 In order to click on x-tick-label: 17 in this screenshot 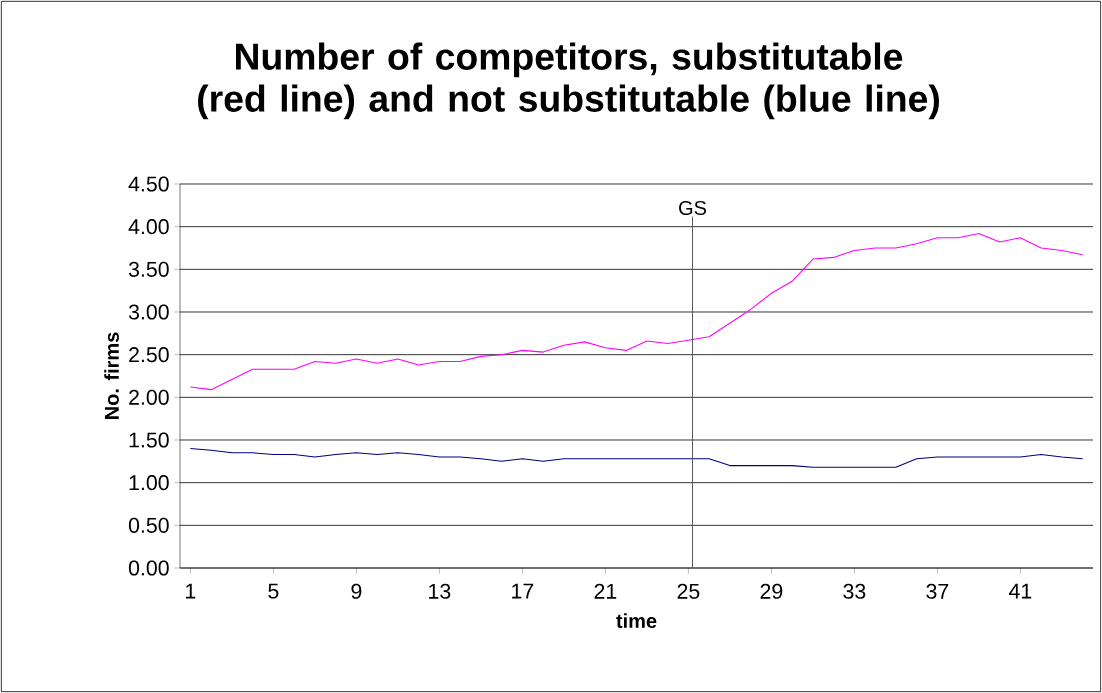, I will do `click(523, 591)`.